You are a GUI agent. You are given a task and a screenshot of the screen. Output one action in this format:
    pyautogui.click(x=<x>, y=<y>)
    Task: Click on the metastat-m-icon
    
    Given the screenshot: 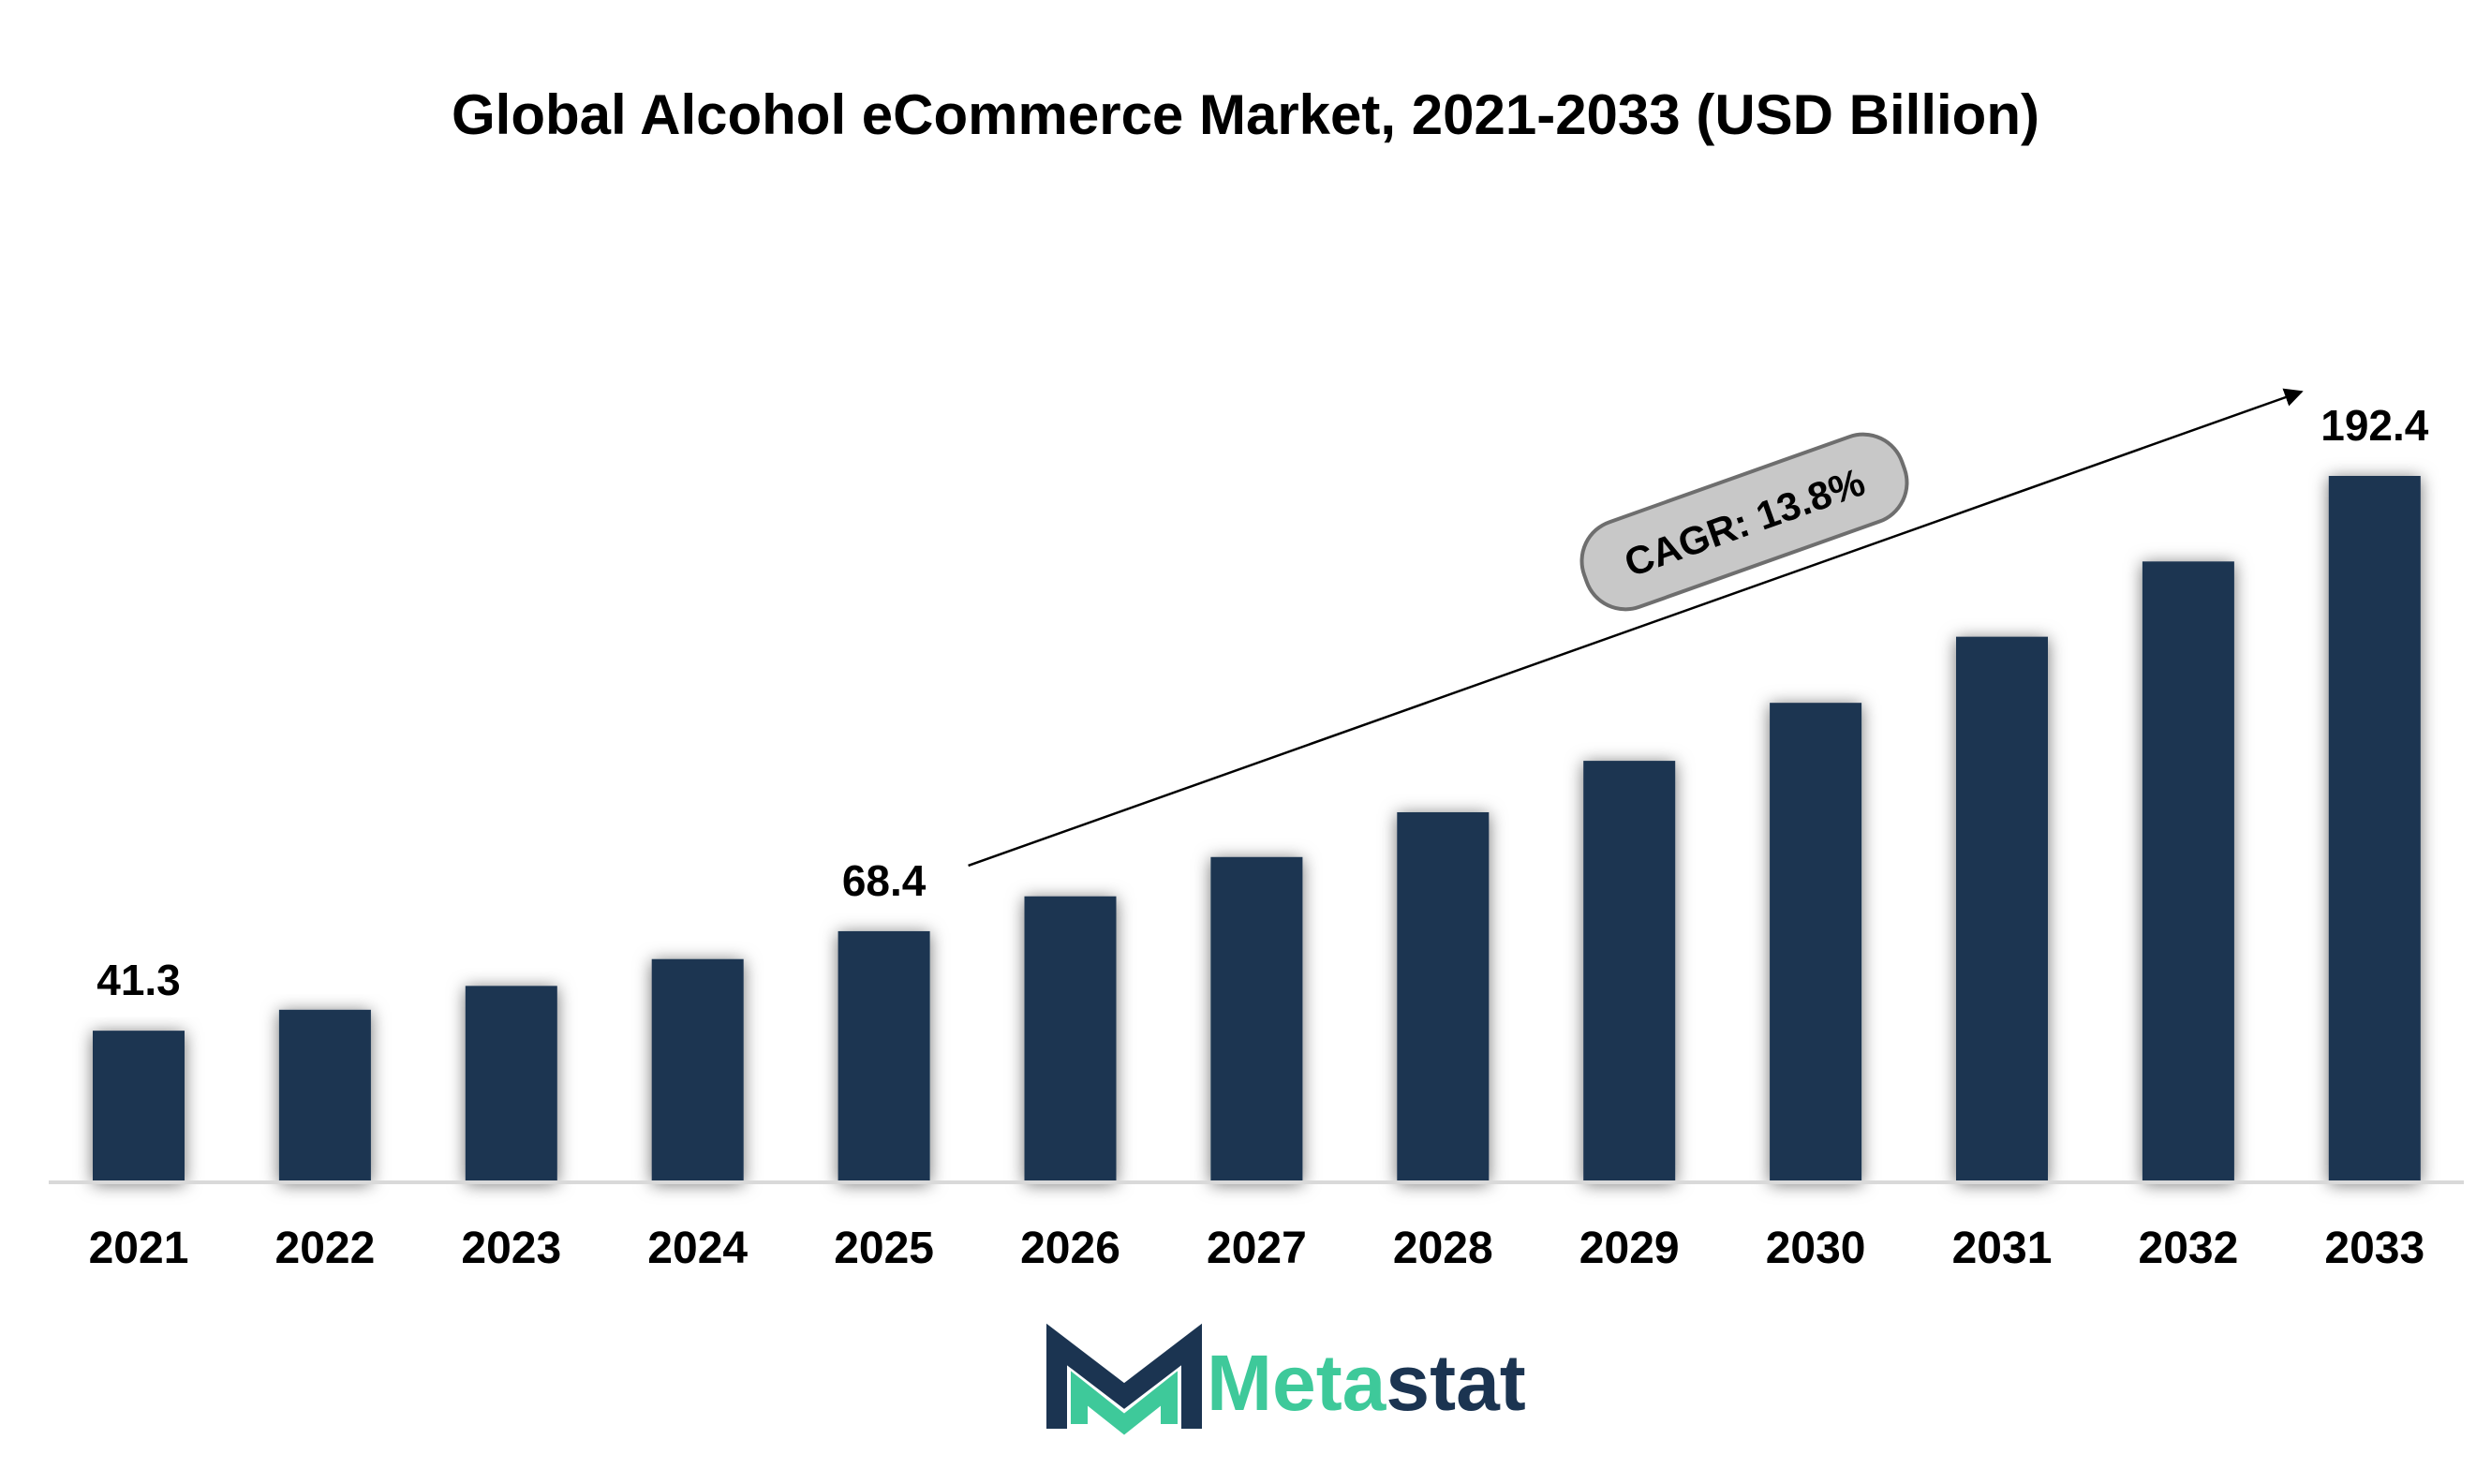 What is the action you would take?
    pyautogui.click(x=1124, y=1379)
    